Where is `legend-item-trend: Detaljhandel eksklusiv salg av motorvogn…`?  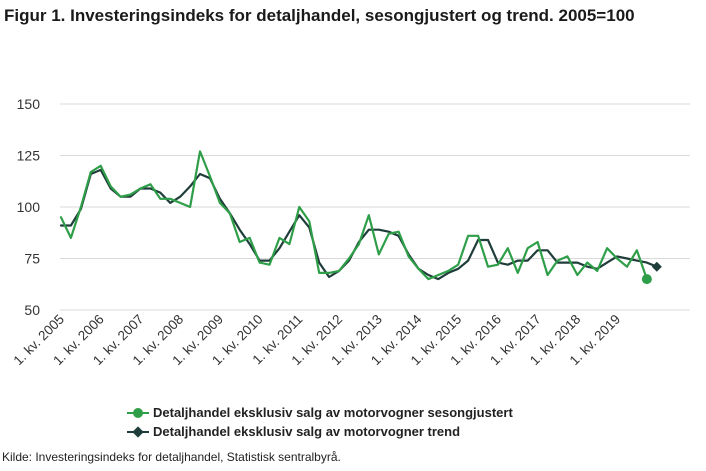 legend-item-trend: Detaljhandel eksklusiv salg av motorvogn… is located at coordinates (320, 431).